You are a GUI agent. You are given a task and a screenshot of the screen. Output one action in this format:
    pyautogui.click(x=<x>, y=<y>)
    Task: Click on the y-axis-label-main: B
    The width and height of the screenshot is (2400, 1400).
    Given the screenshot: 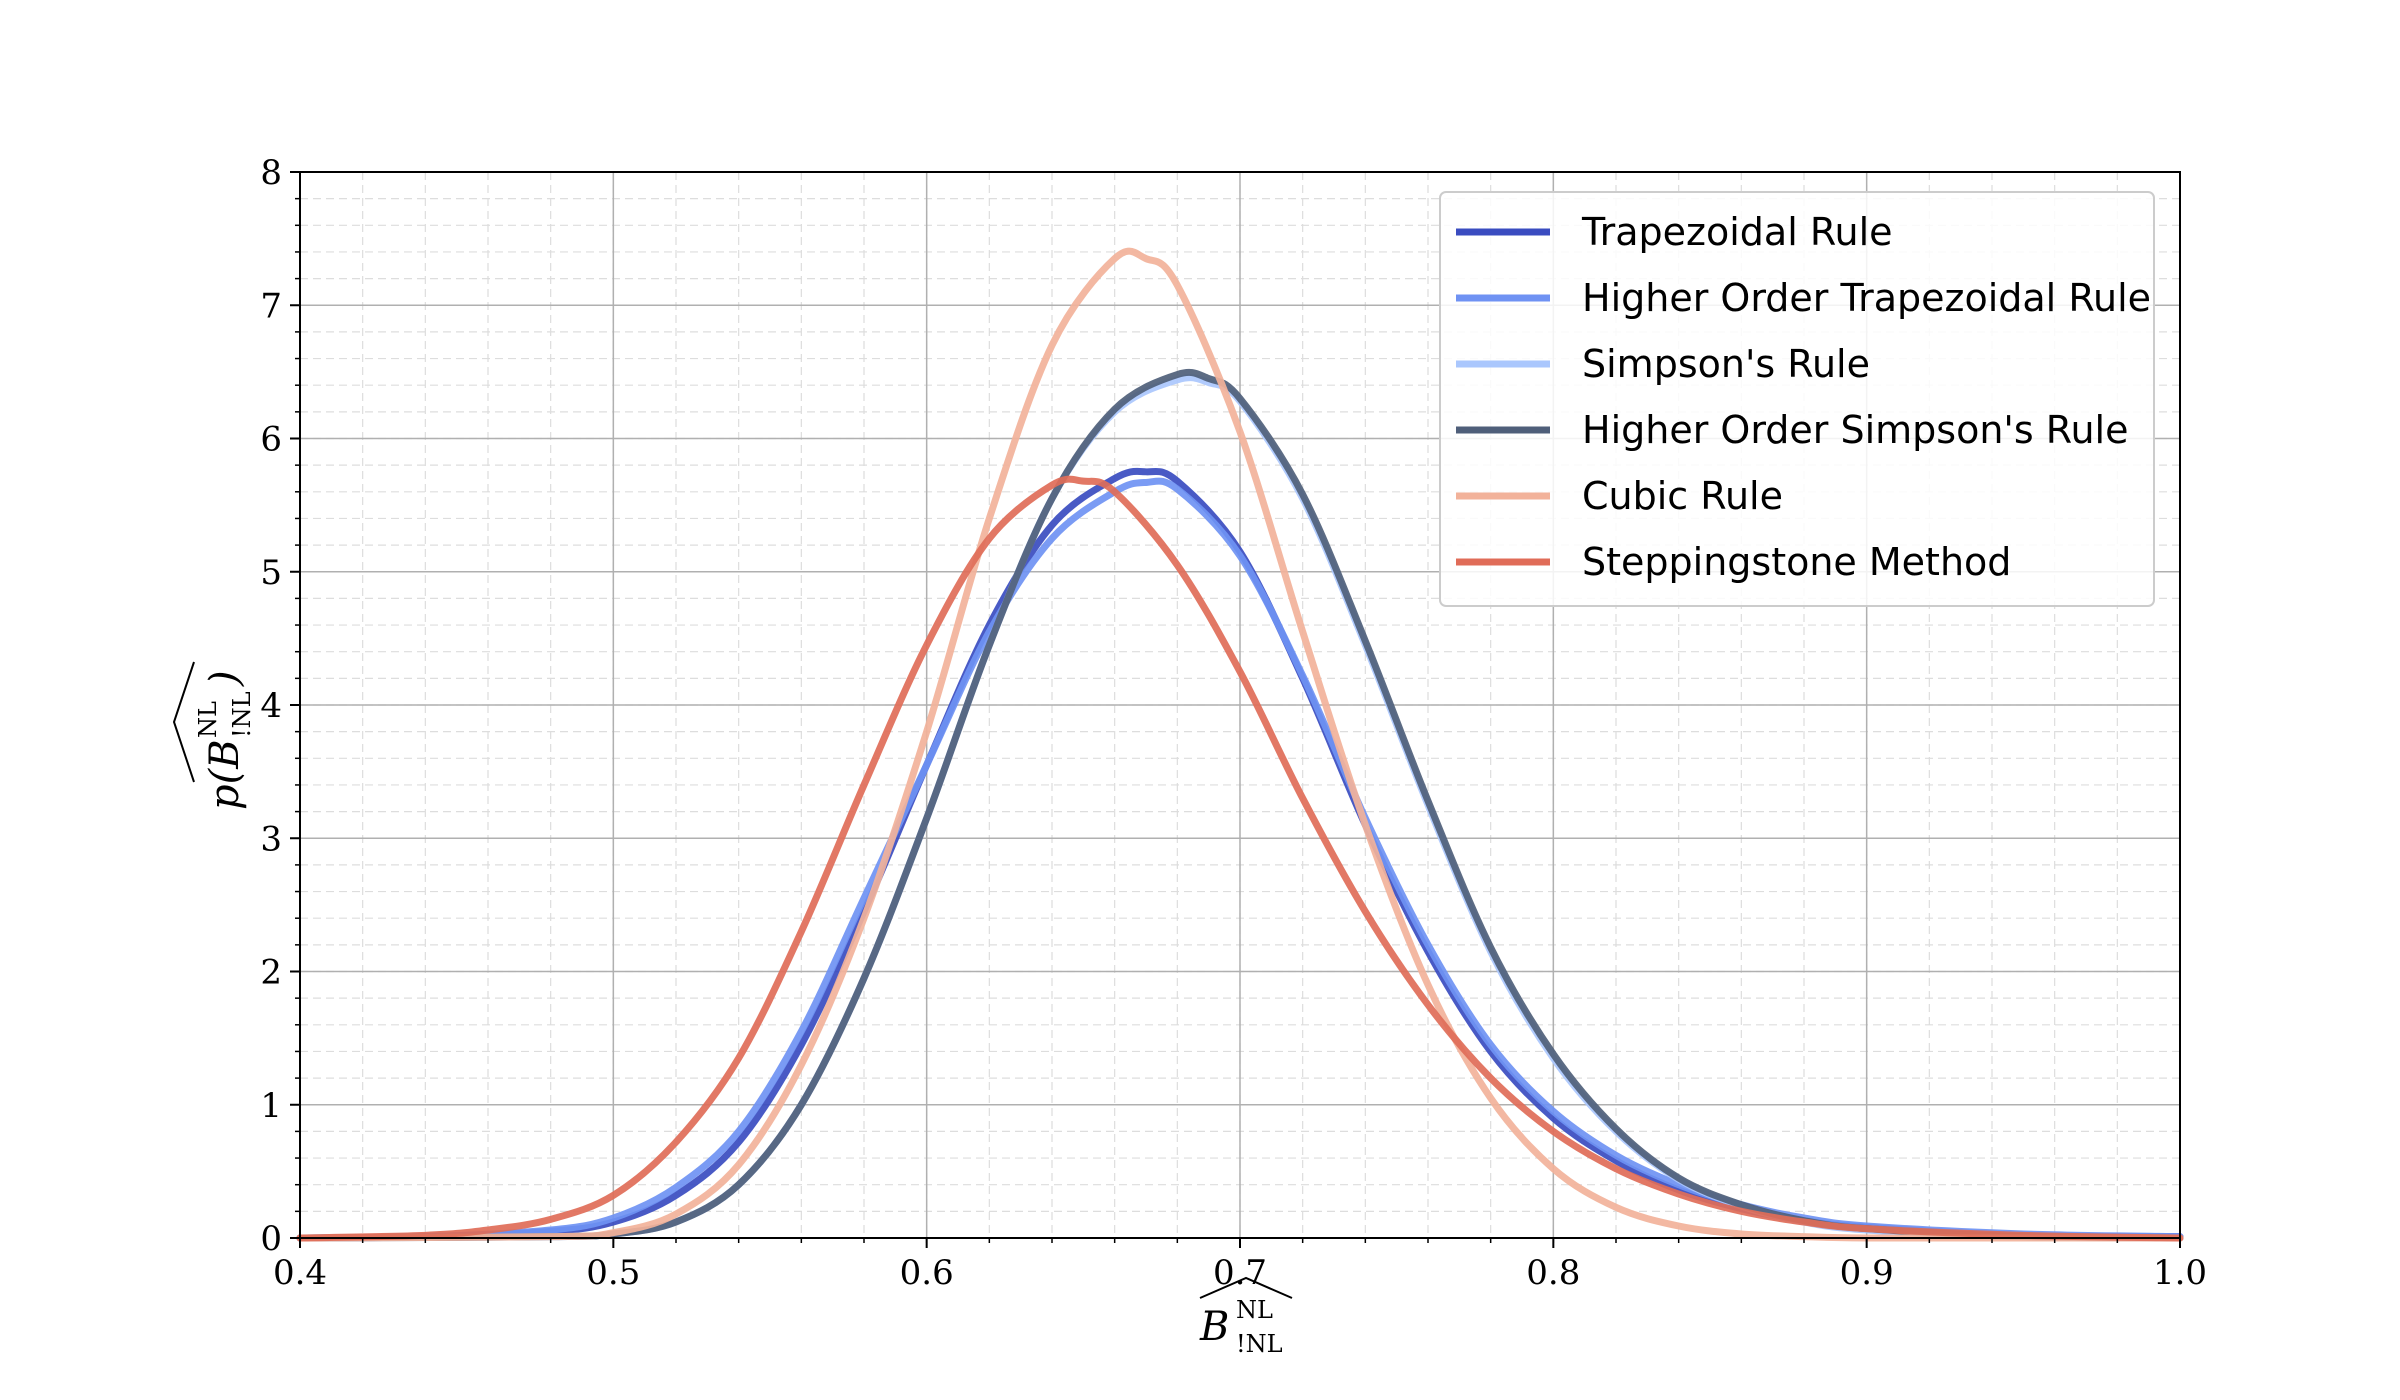 What is the action you would take?
    pyautogui.click(x=225, y=754)
    